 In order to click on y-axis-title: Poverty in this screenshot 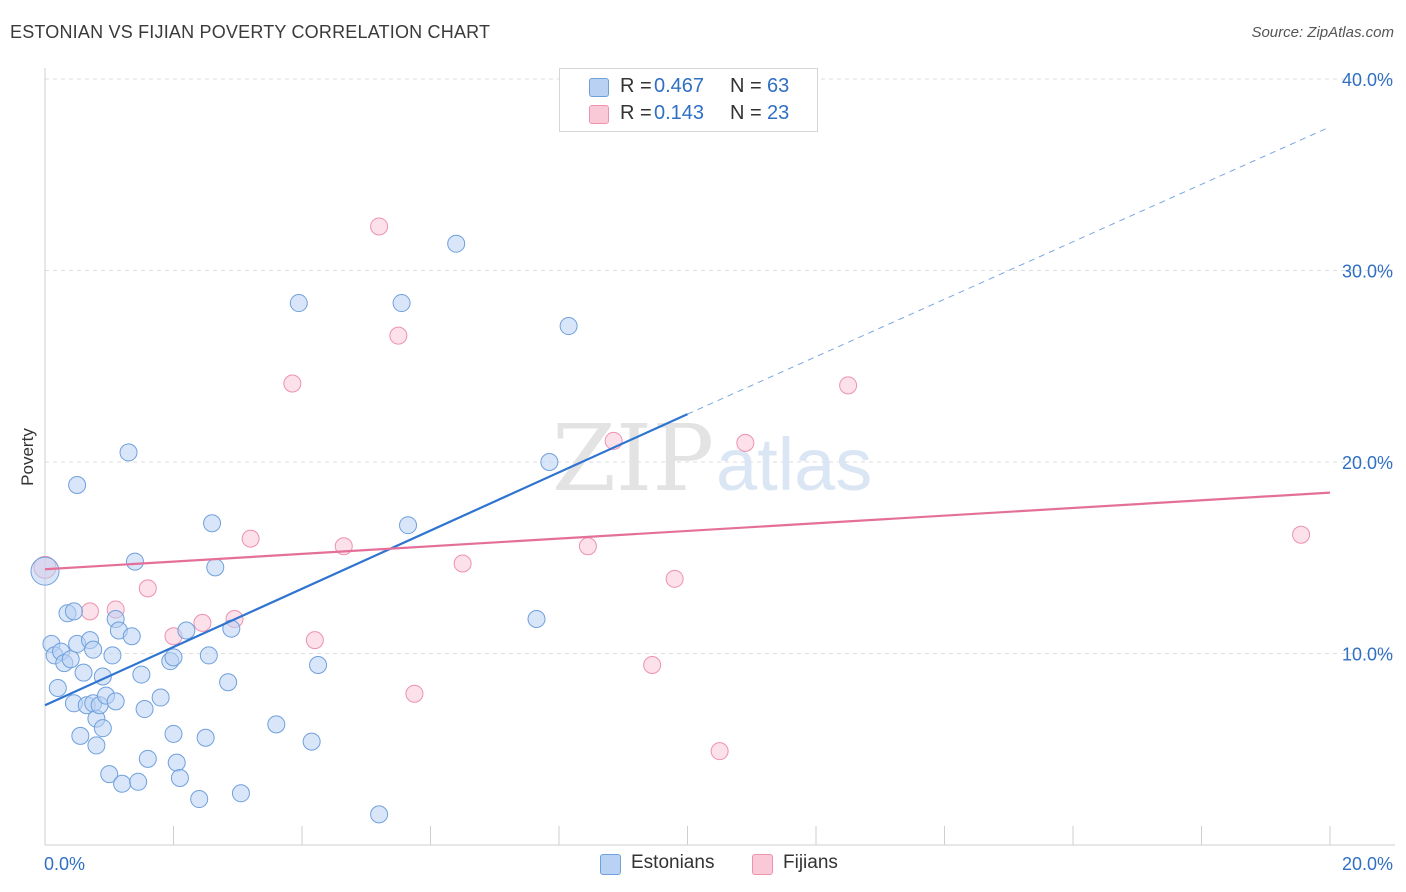, I will do `click(27, 457)`.